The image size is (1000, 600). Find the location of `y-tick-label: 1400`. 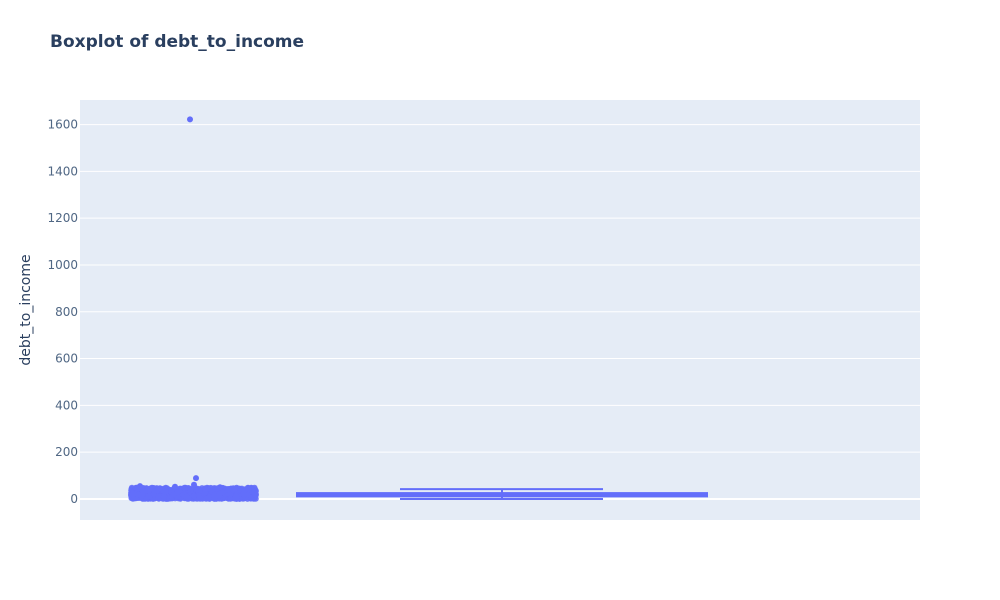

y-tick-label: 1400 is located at coordinates (62, 171).